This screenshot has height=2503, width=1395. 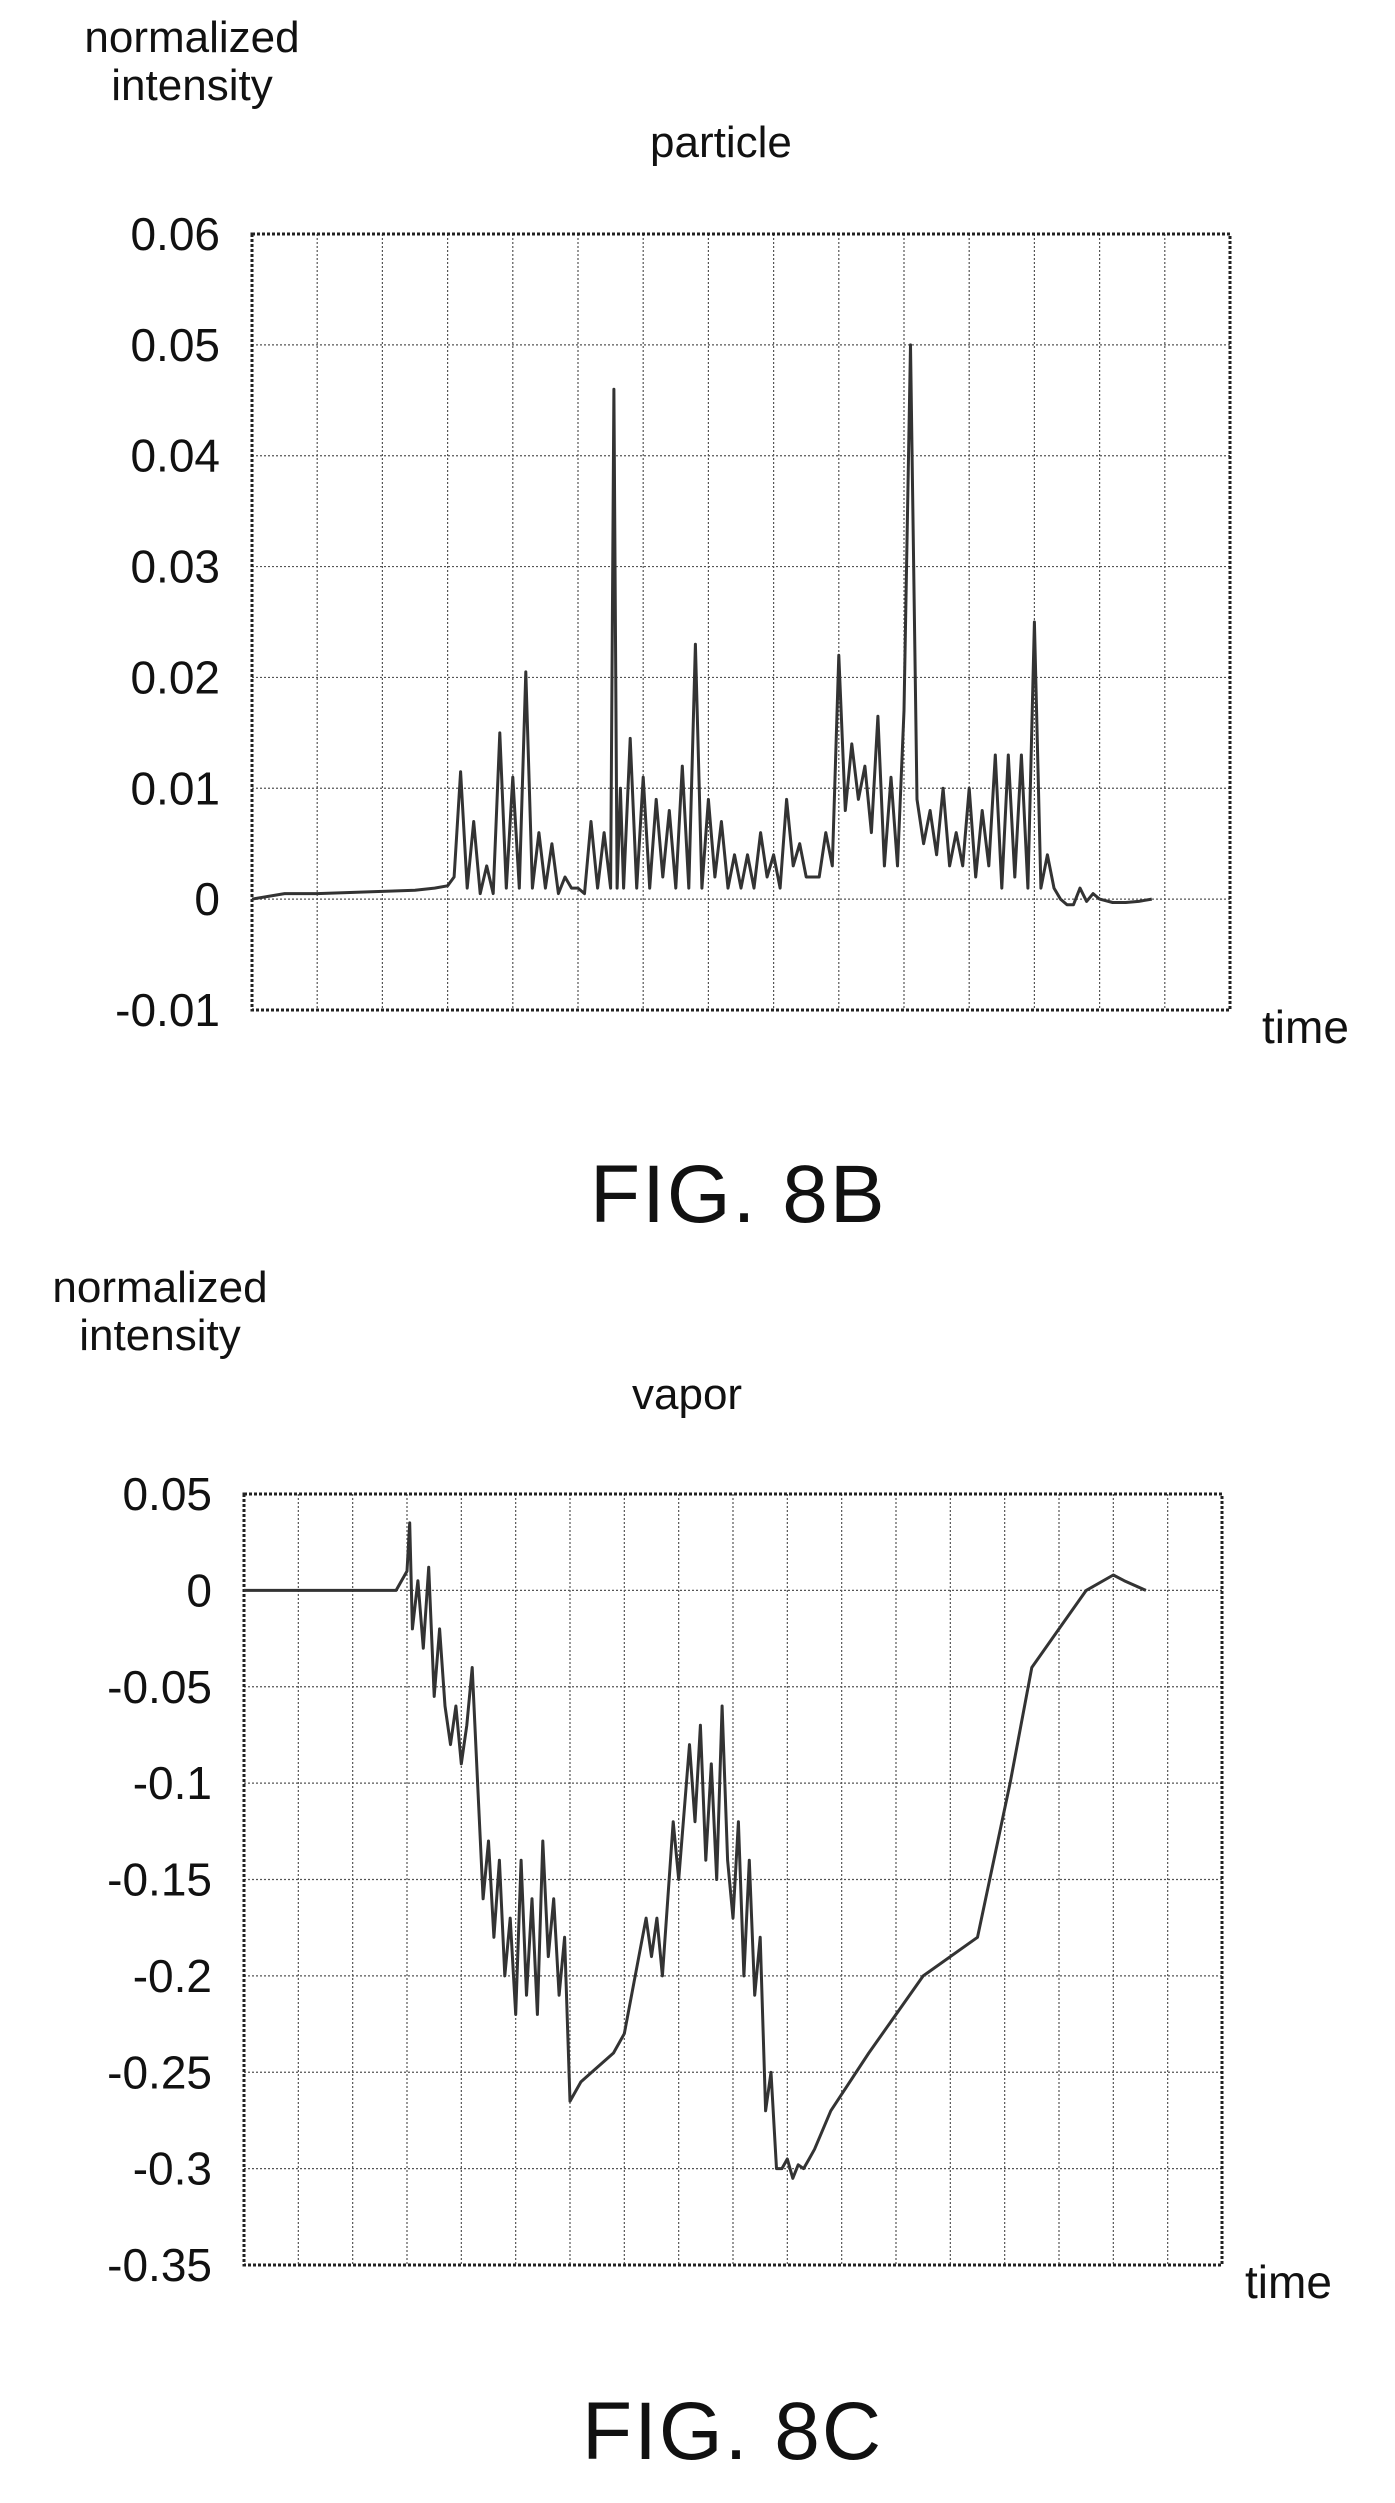 What do you see at coordinates (721, 142) in the screenshot?
I see `chart-8b-title: particle` at bounding box center [721, 142].